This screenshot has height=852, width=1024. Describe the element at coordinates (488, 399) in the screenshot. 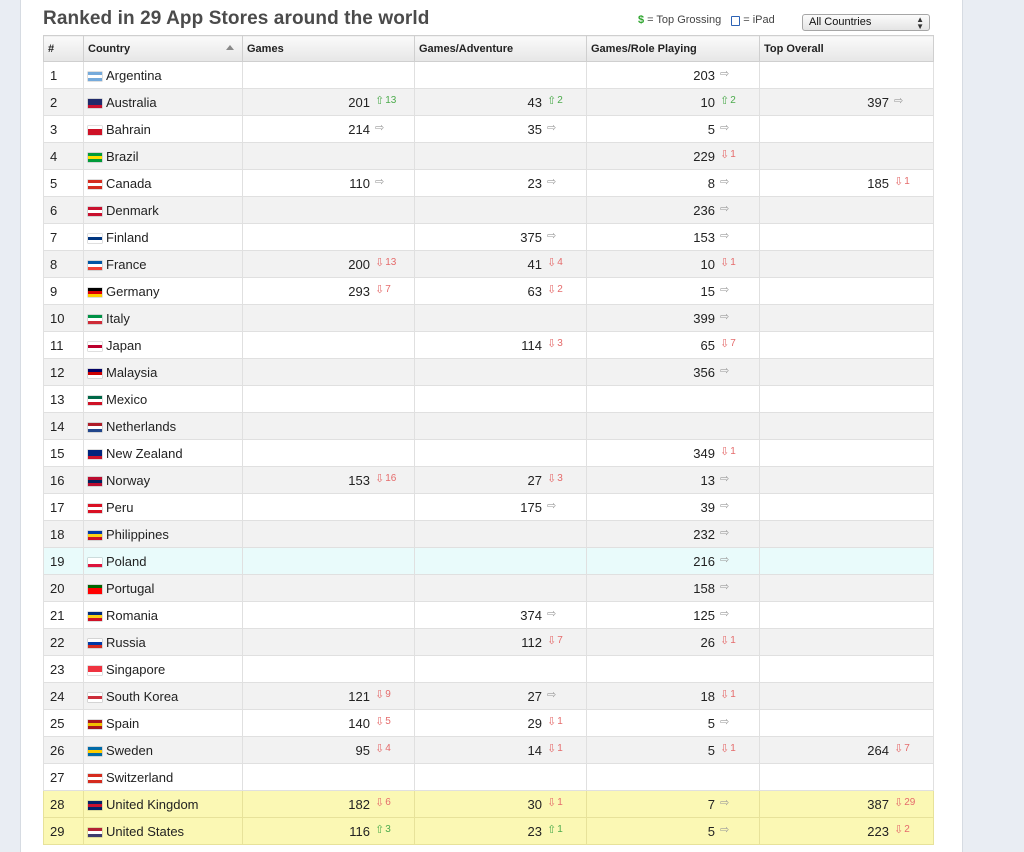

I see `table-row: 13 Mexico` at that location.